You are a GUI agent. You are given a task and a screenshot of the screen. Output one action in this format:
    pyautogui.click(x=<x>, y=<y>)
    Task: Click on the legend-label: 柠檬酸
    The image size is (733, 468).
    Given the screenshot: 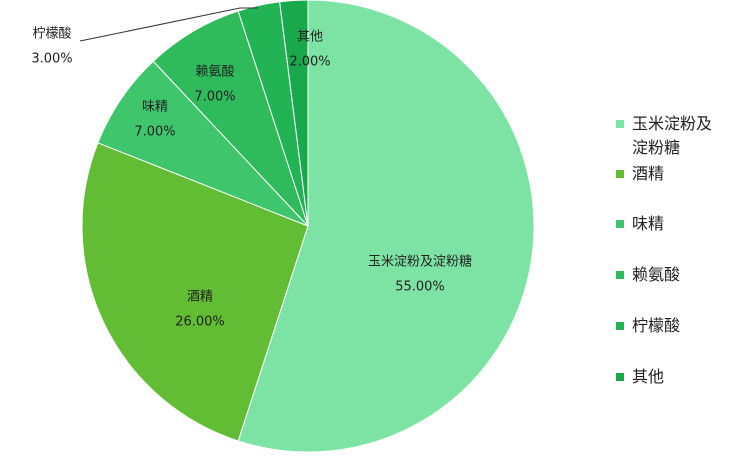 What is the action you would take?
    pyautogui.click(x=656, y=325)
    